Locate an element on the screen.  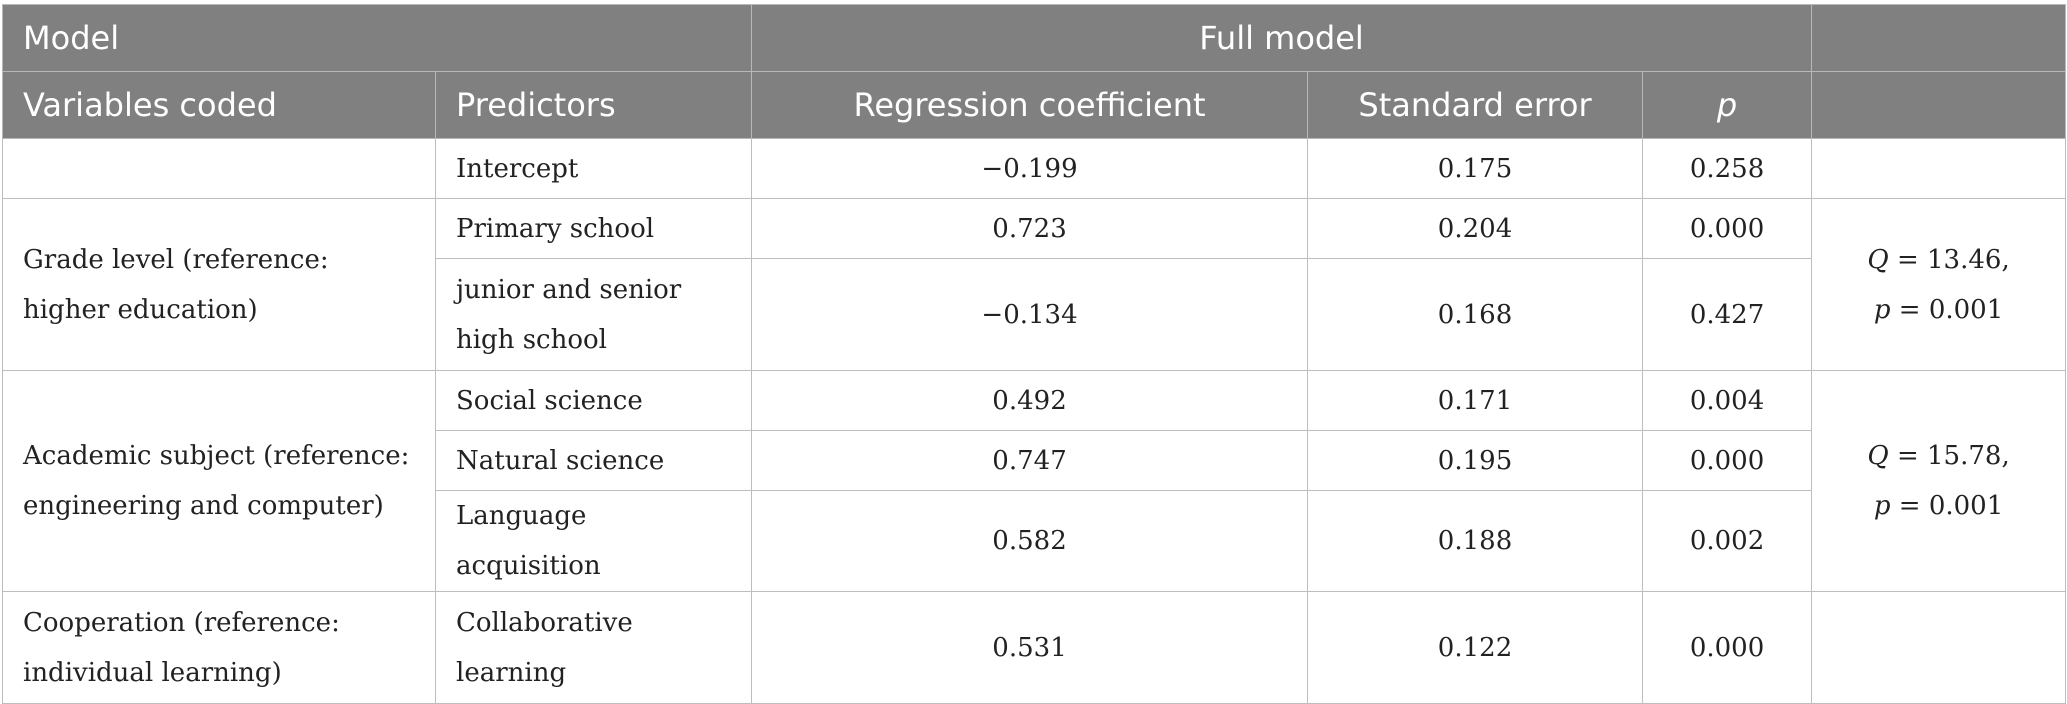
table-row: Natural science 0.747 0.195 0.000 is located at coordinates (1034, 460).